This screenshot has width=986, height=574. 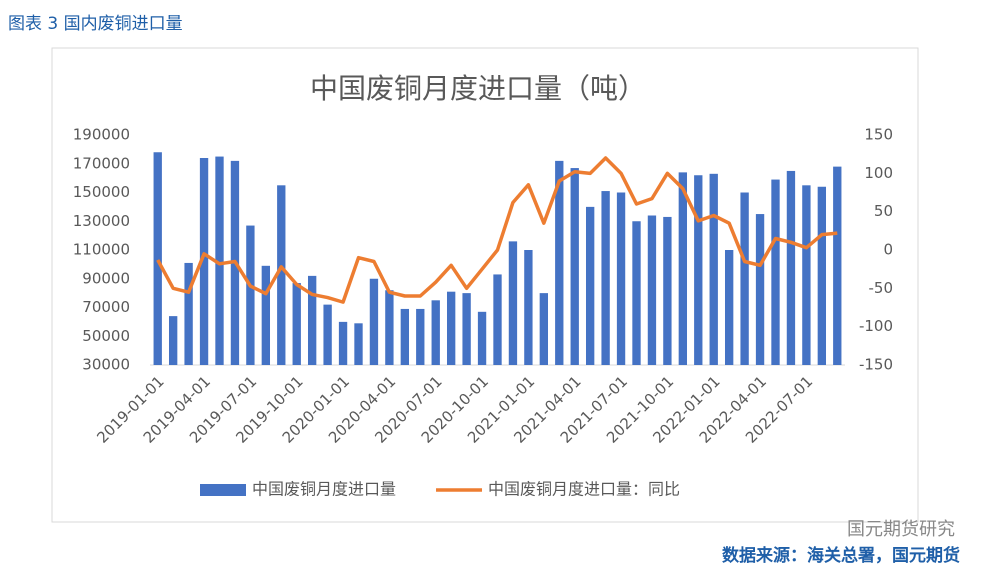 I want to click on y-tick-label: 110000, so click(x=101, y=250).